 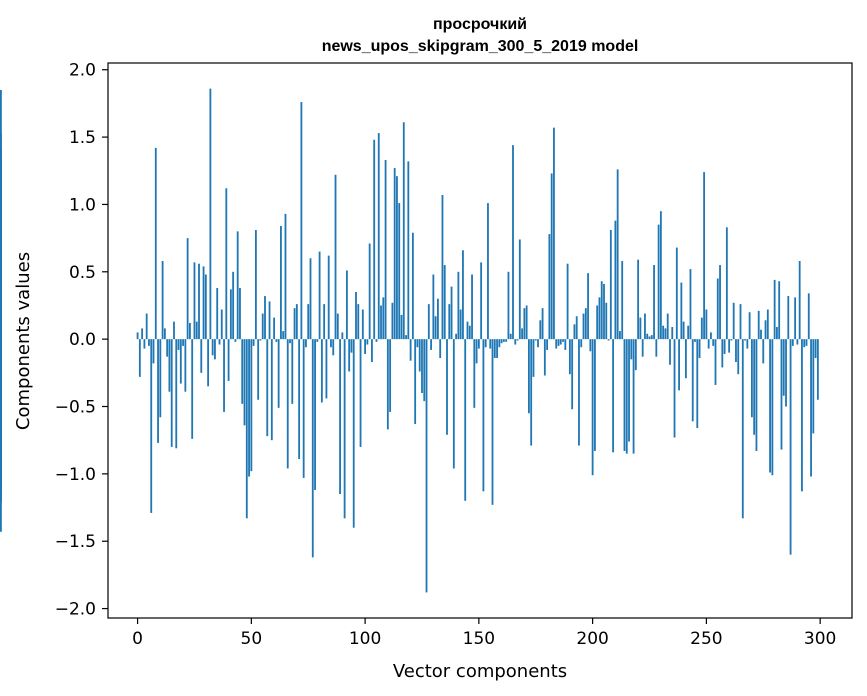 What do you see at coordinates (480, 24) in the screenshot?
I see `chart-title: просрочкий` at bounding box center [480, 24].